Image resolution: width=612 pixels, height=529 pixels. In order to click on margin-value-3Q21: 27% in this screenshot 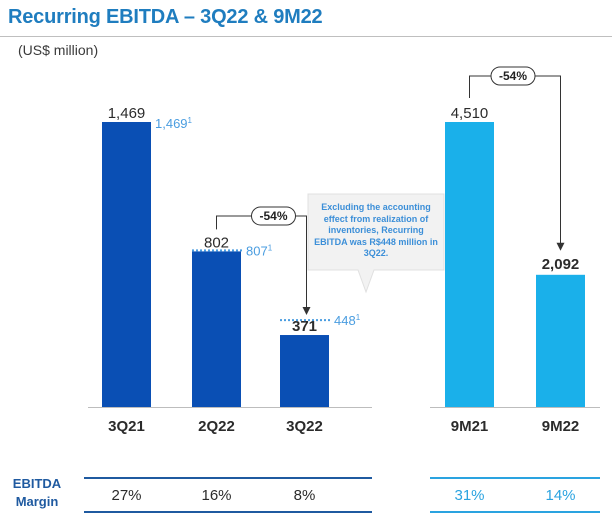, I will do `click(126, 495)`.